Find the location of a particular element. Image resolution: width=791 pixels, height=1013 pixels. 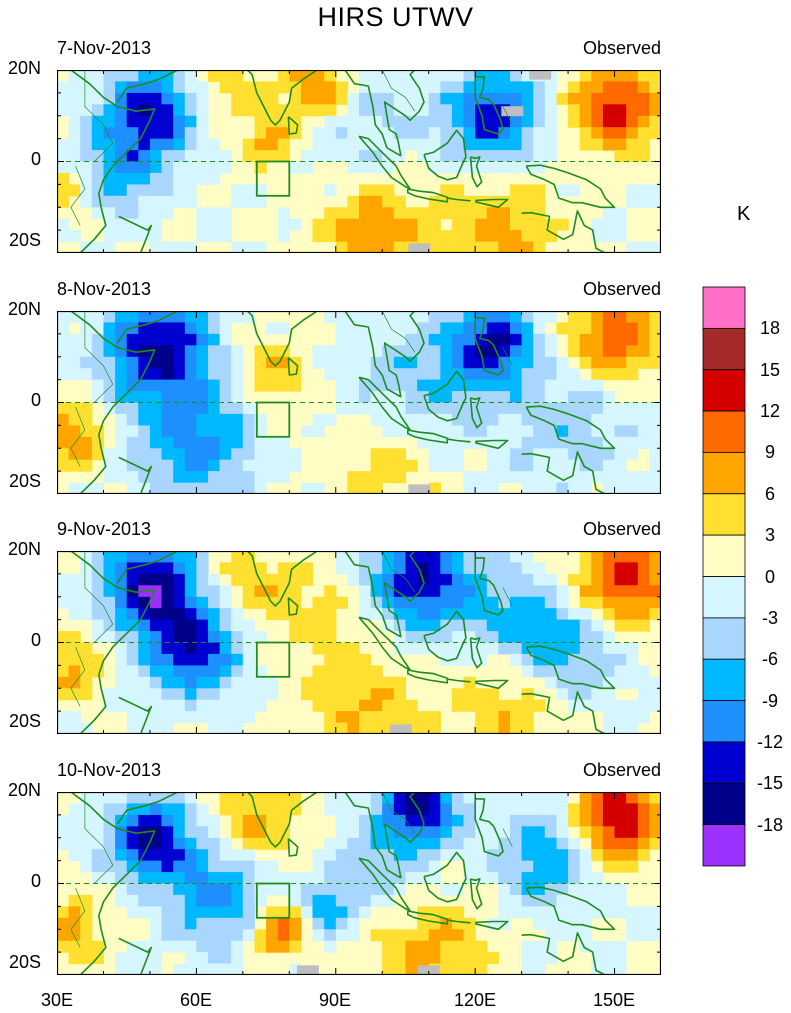

longitude-axis: 30E 60E 90E 120E 150E is located at coordinates (350, 1001).